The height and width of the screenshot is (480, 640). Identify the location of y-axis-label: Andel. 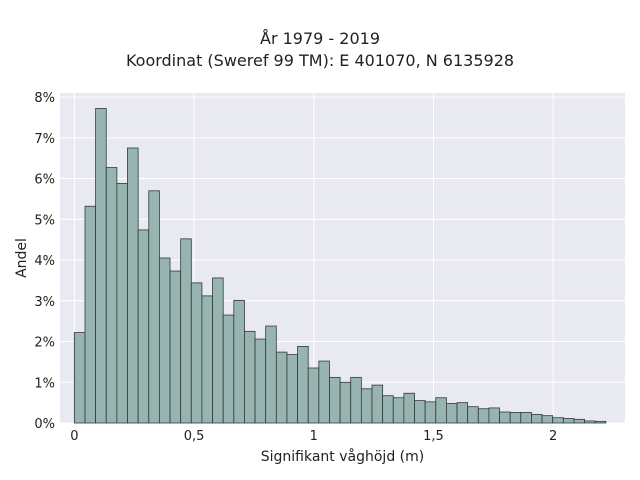
(22, 258).